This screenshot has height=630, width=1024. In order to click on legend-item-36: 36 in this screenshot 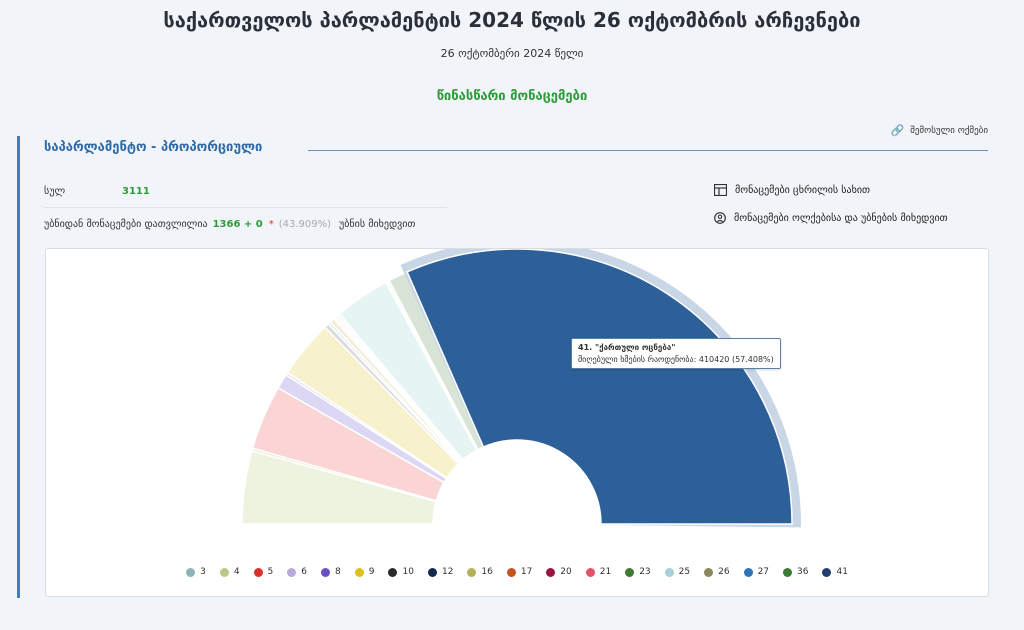, I will do `click(795, 572)`.